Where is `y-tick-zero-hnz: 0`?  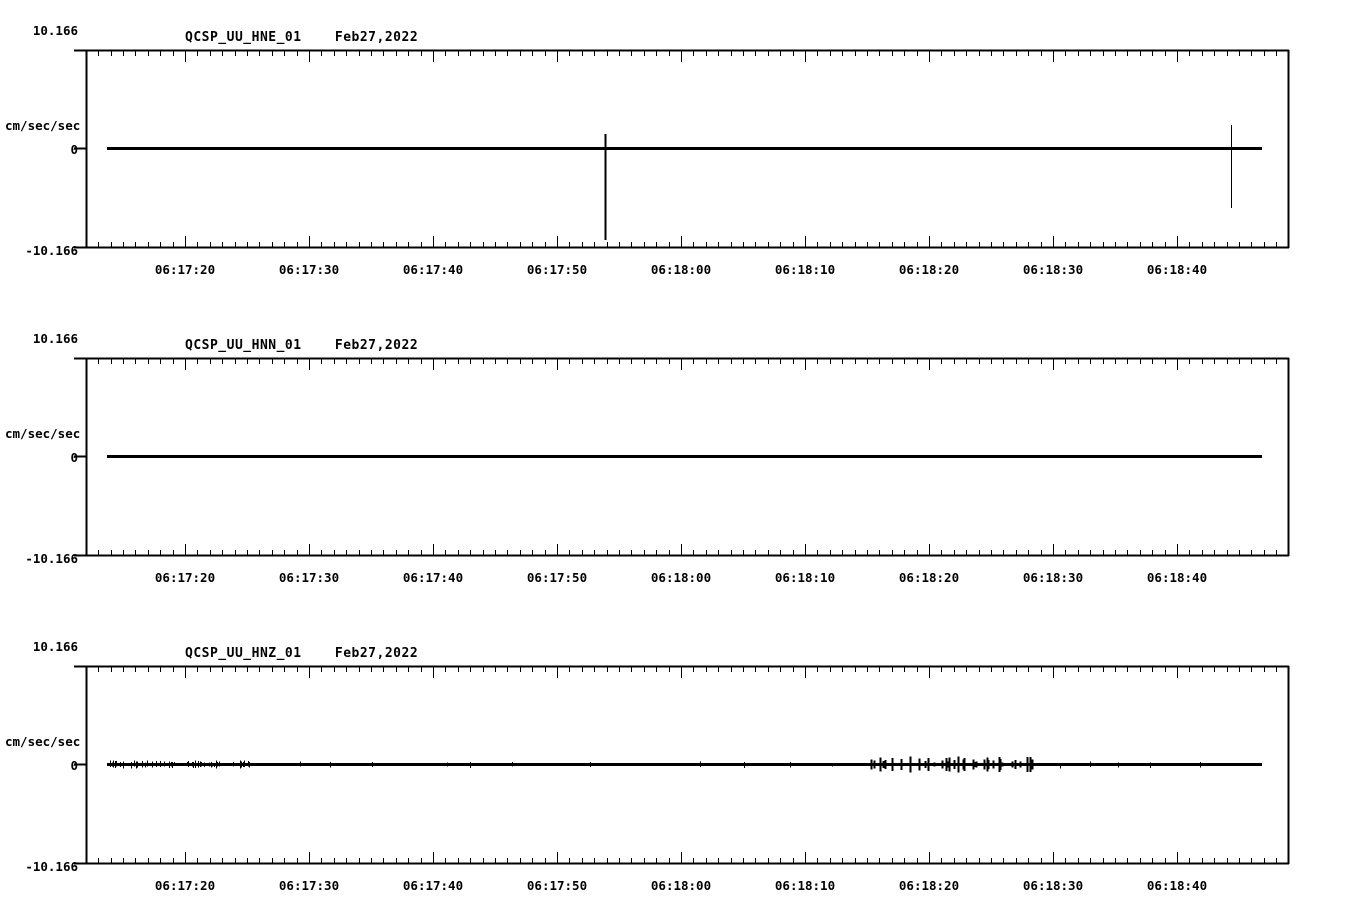 y-tick-zero-hnz: 0 is located at coordinates (74, 765).